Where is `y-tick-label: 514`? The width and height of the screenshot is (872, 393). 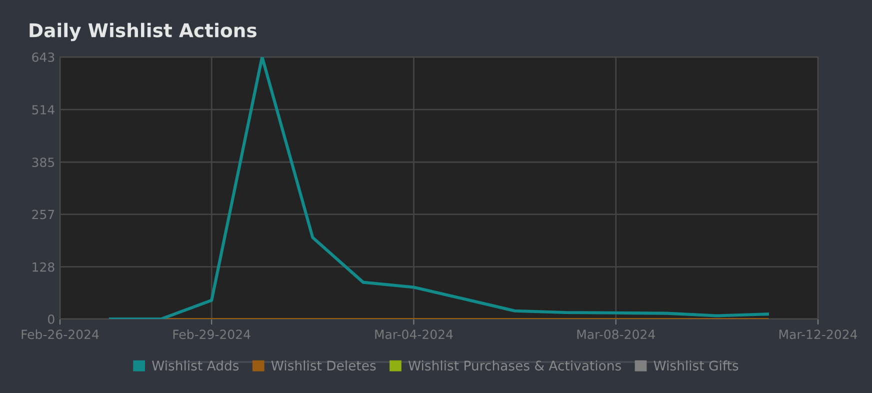 y-tick-label: 514 is located at coordinates (43, 109).